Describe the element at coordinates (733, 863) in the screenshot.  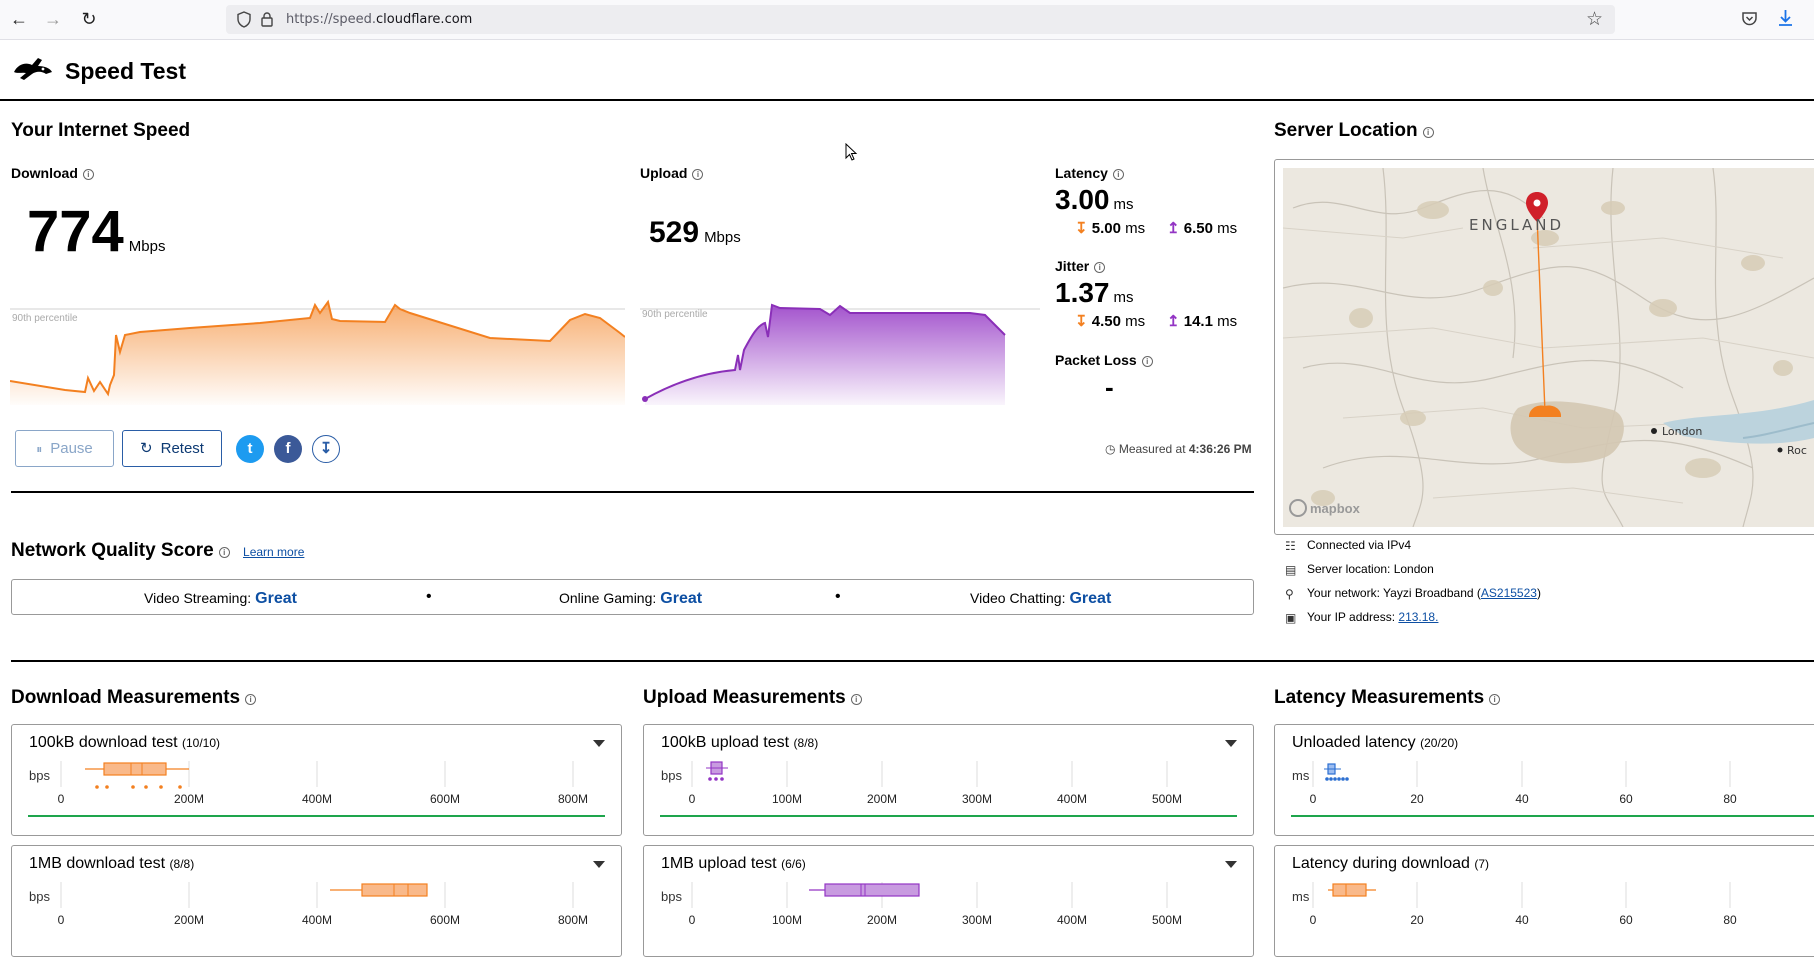
I see `card-title: 1MB upload test (6/6)` at that location.